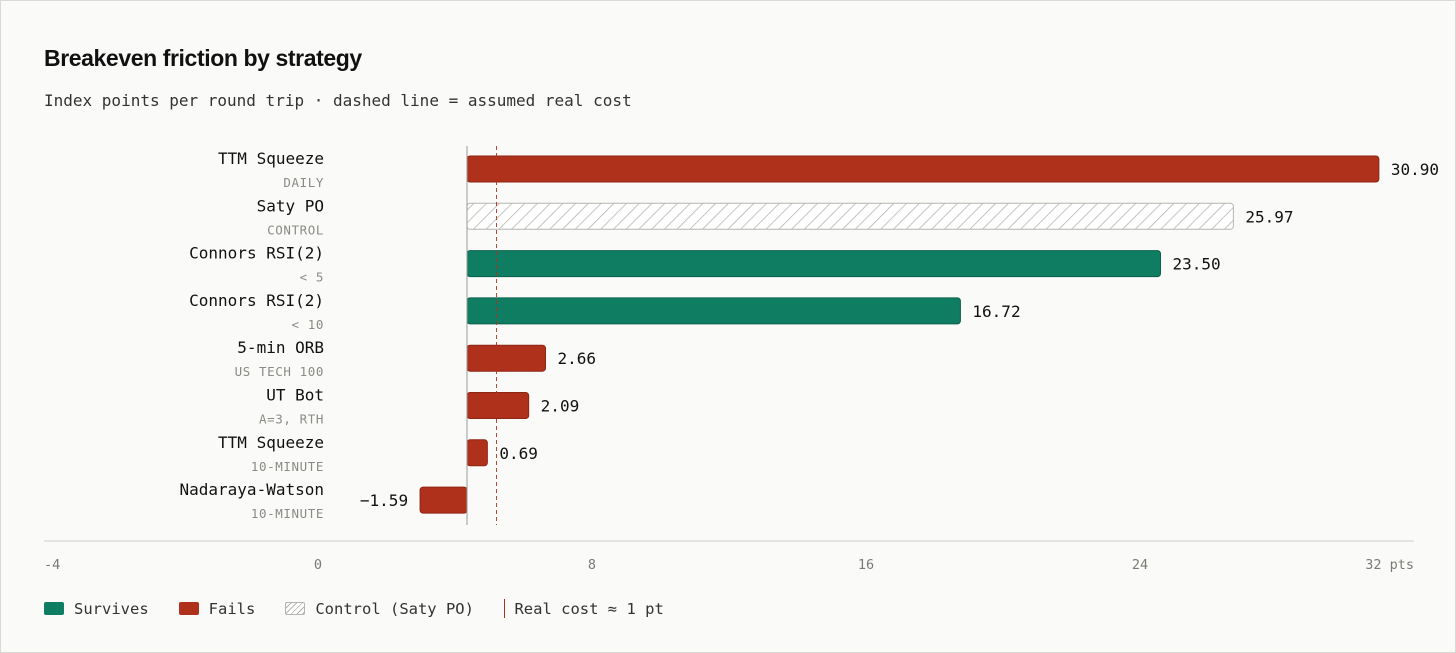 This screenshot has height=653, width=1456. I want to click on value-label: 25.97, so click(1269, 216).